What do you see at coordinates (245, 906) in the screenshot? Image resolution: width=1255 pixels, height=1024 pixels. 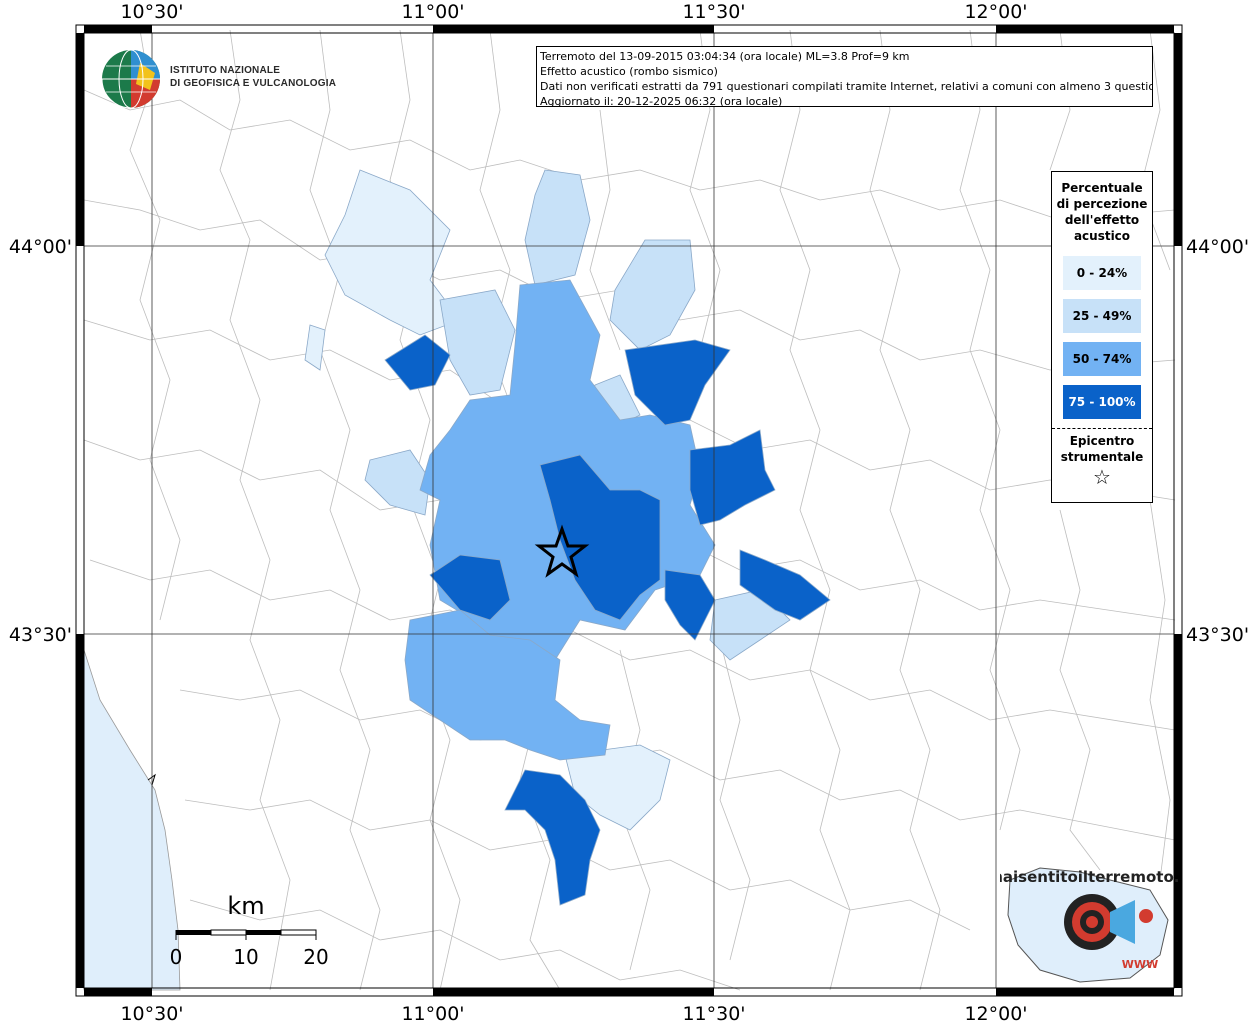 I see `scale-unit: km` at bounding box center [245, 906].